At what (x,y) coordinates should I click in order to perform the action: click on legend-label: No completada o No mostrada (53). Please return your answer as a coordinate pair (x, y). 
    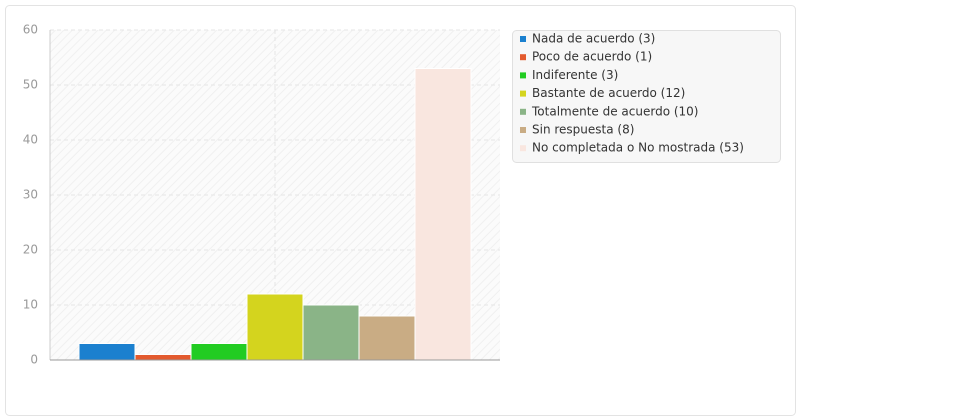
    Looking at the image, I should click on (638, 148).